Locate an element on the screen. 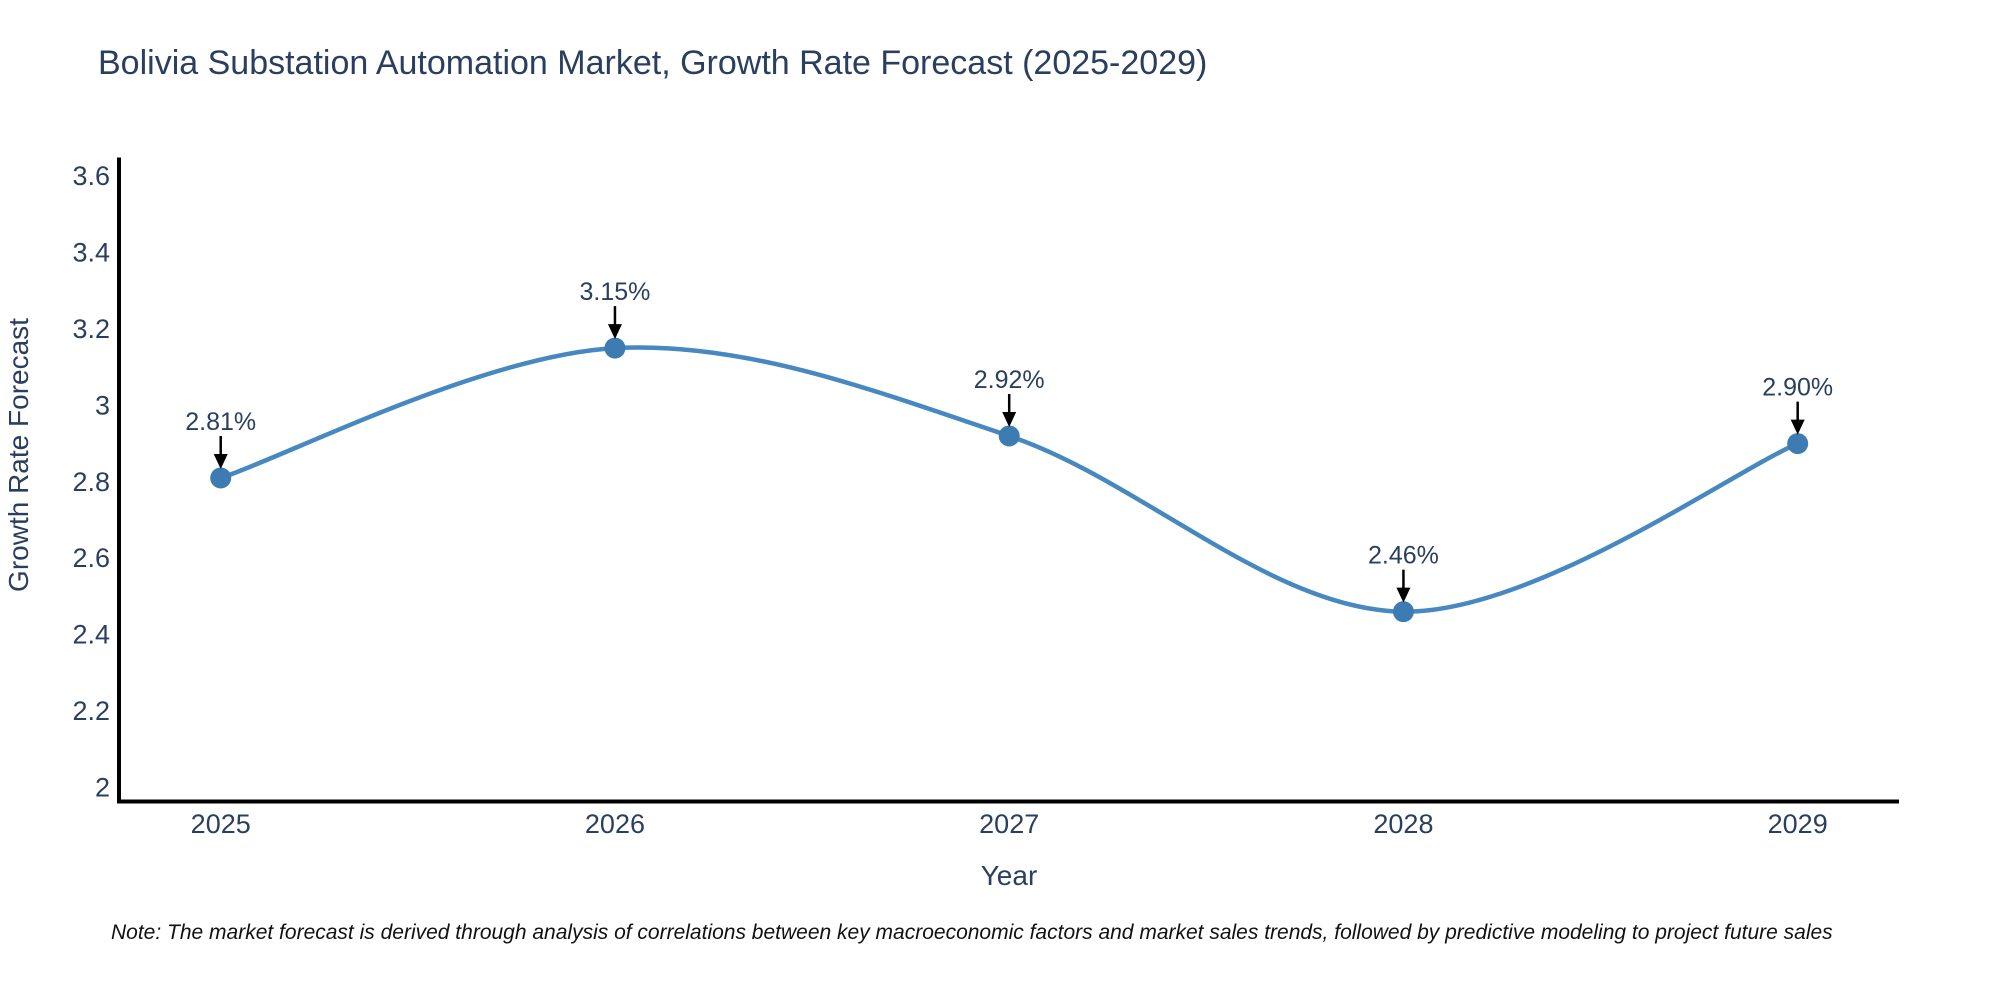  annotation-label: 3.15% is located at coordinates (615, 292).